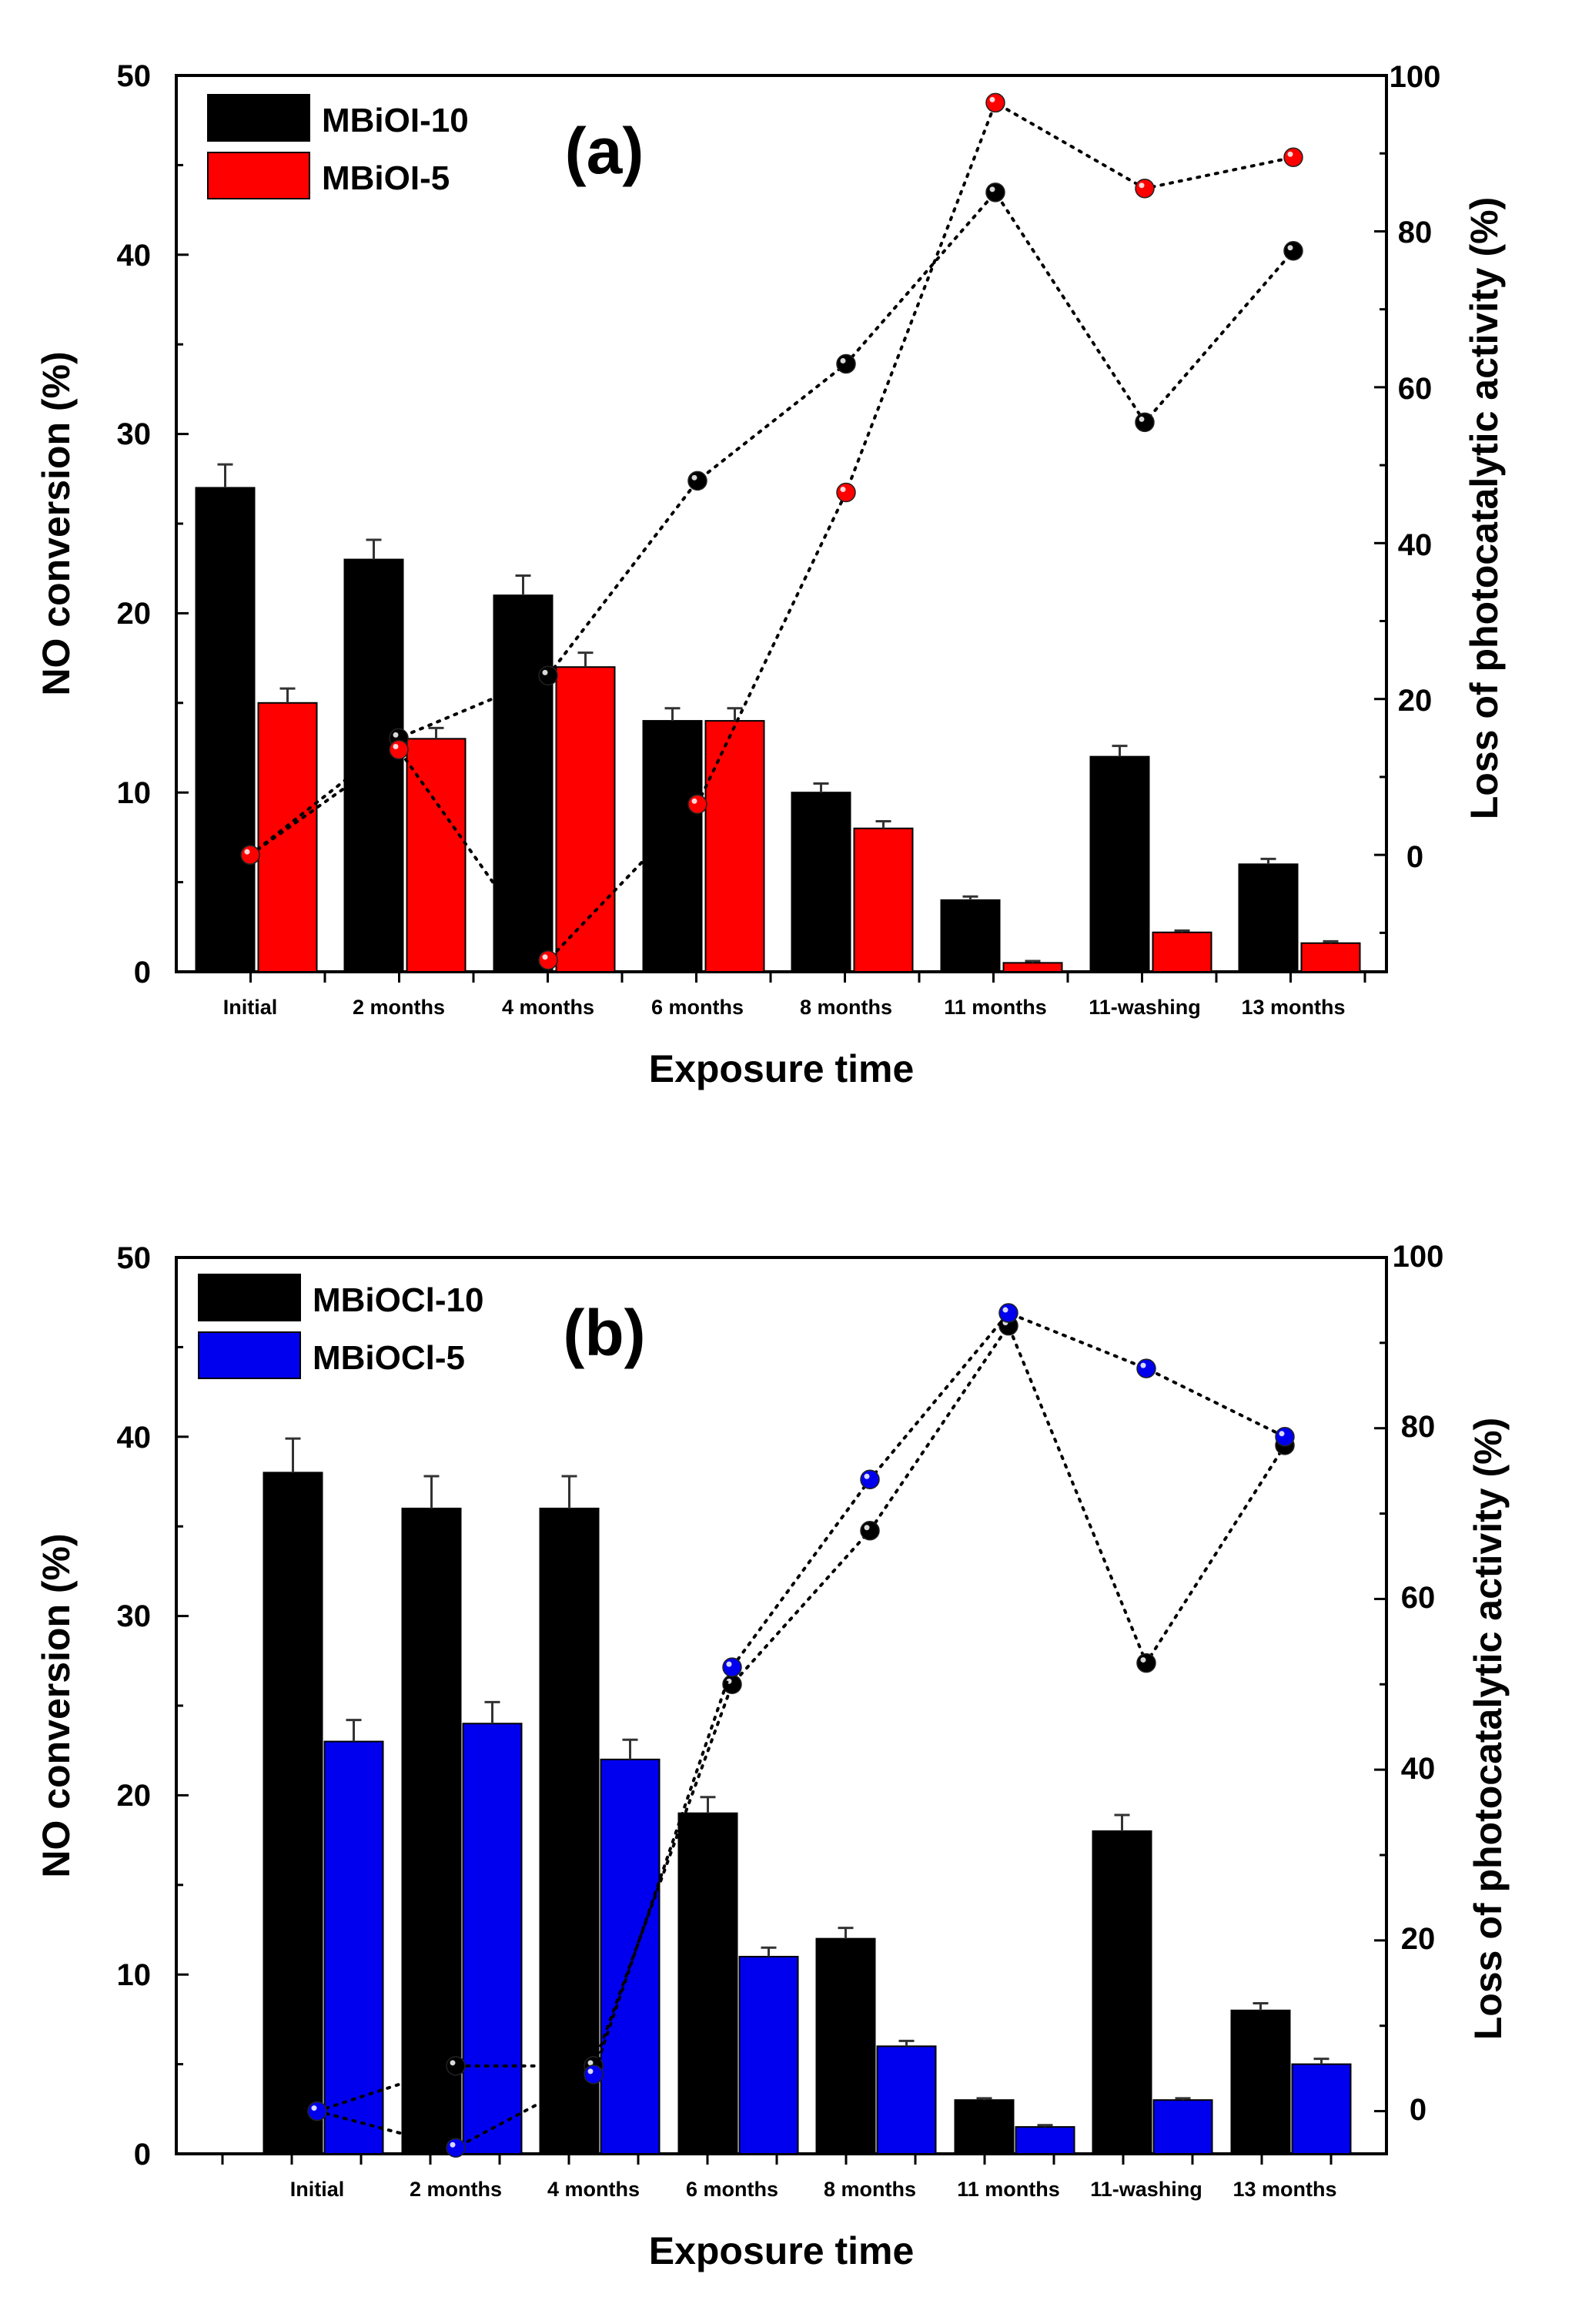  Describe the element at coordinates (593, 2189) in the screenshot. I see `panel-b-category-label: 4 months` at that location.